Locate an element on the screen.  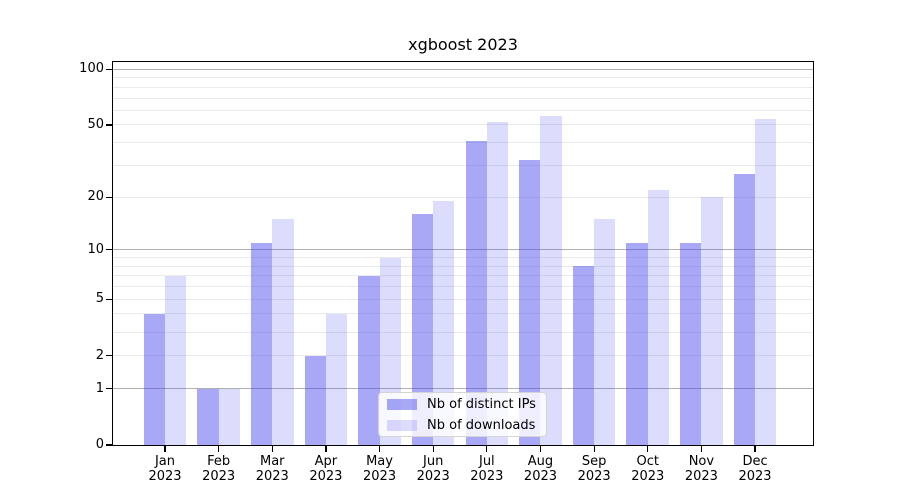
x-tick-label: Jul 2023 is located at coordinates (487, 469).